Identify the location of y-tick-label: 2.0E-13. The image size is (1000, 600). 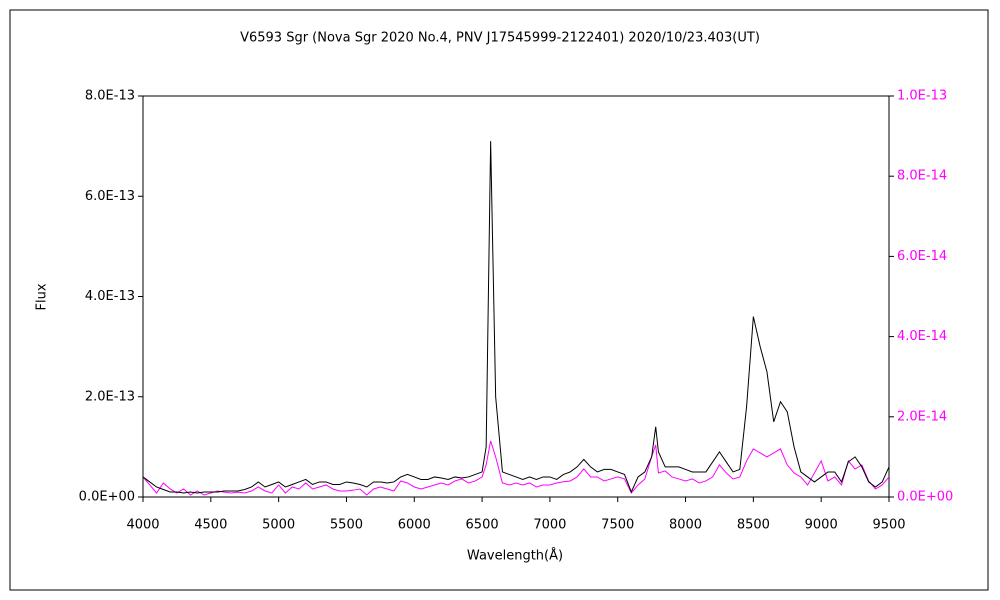
(110, 396).